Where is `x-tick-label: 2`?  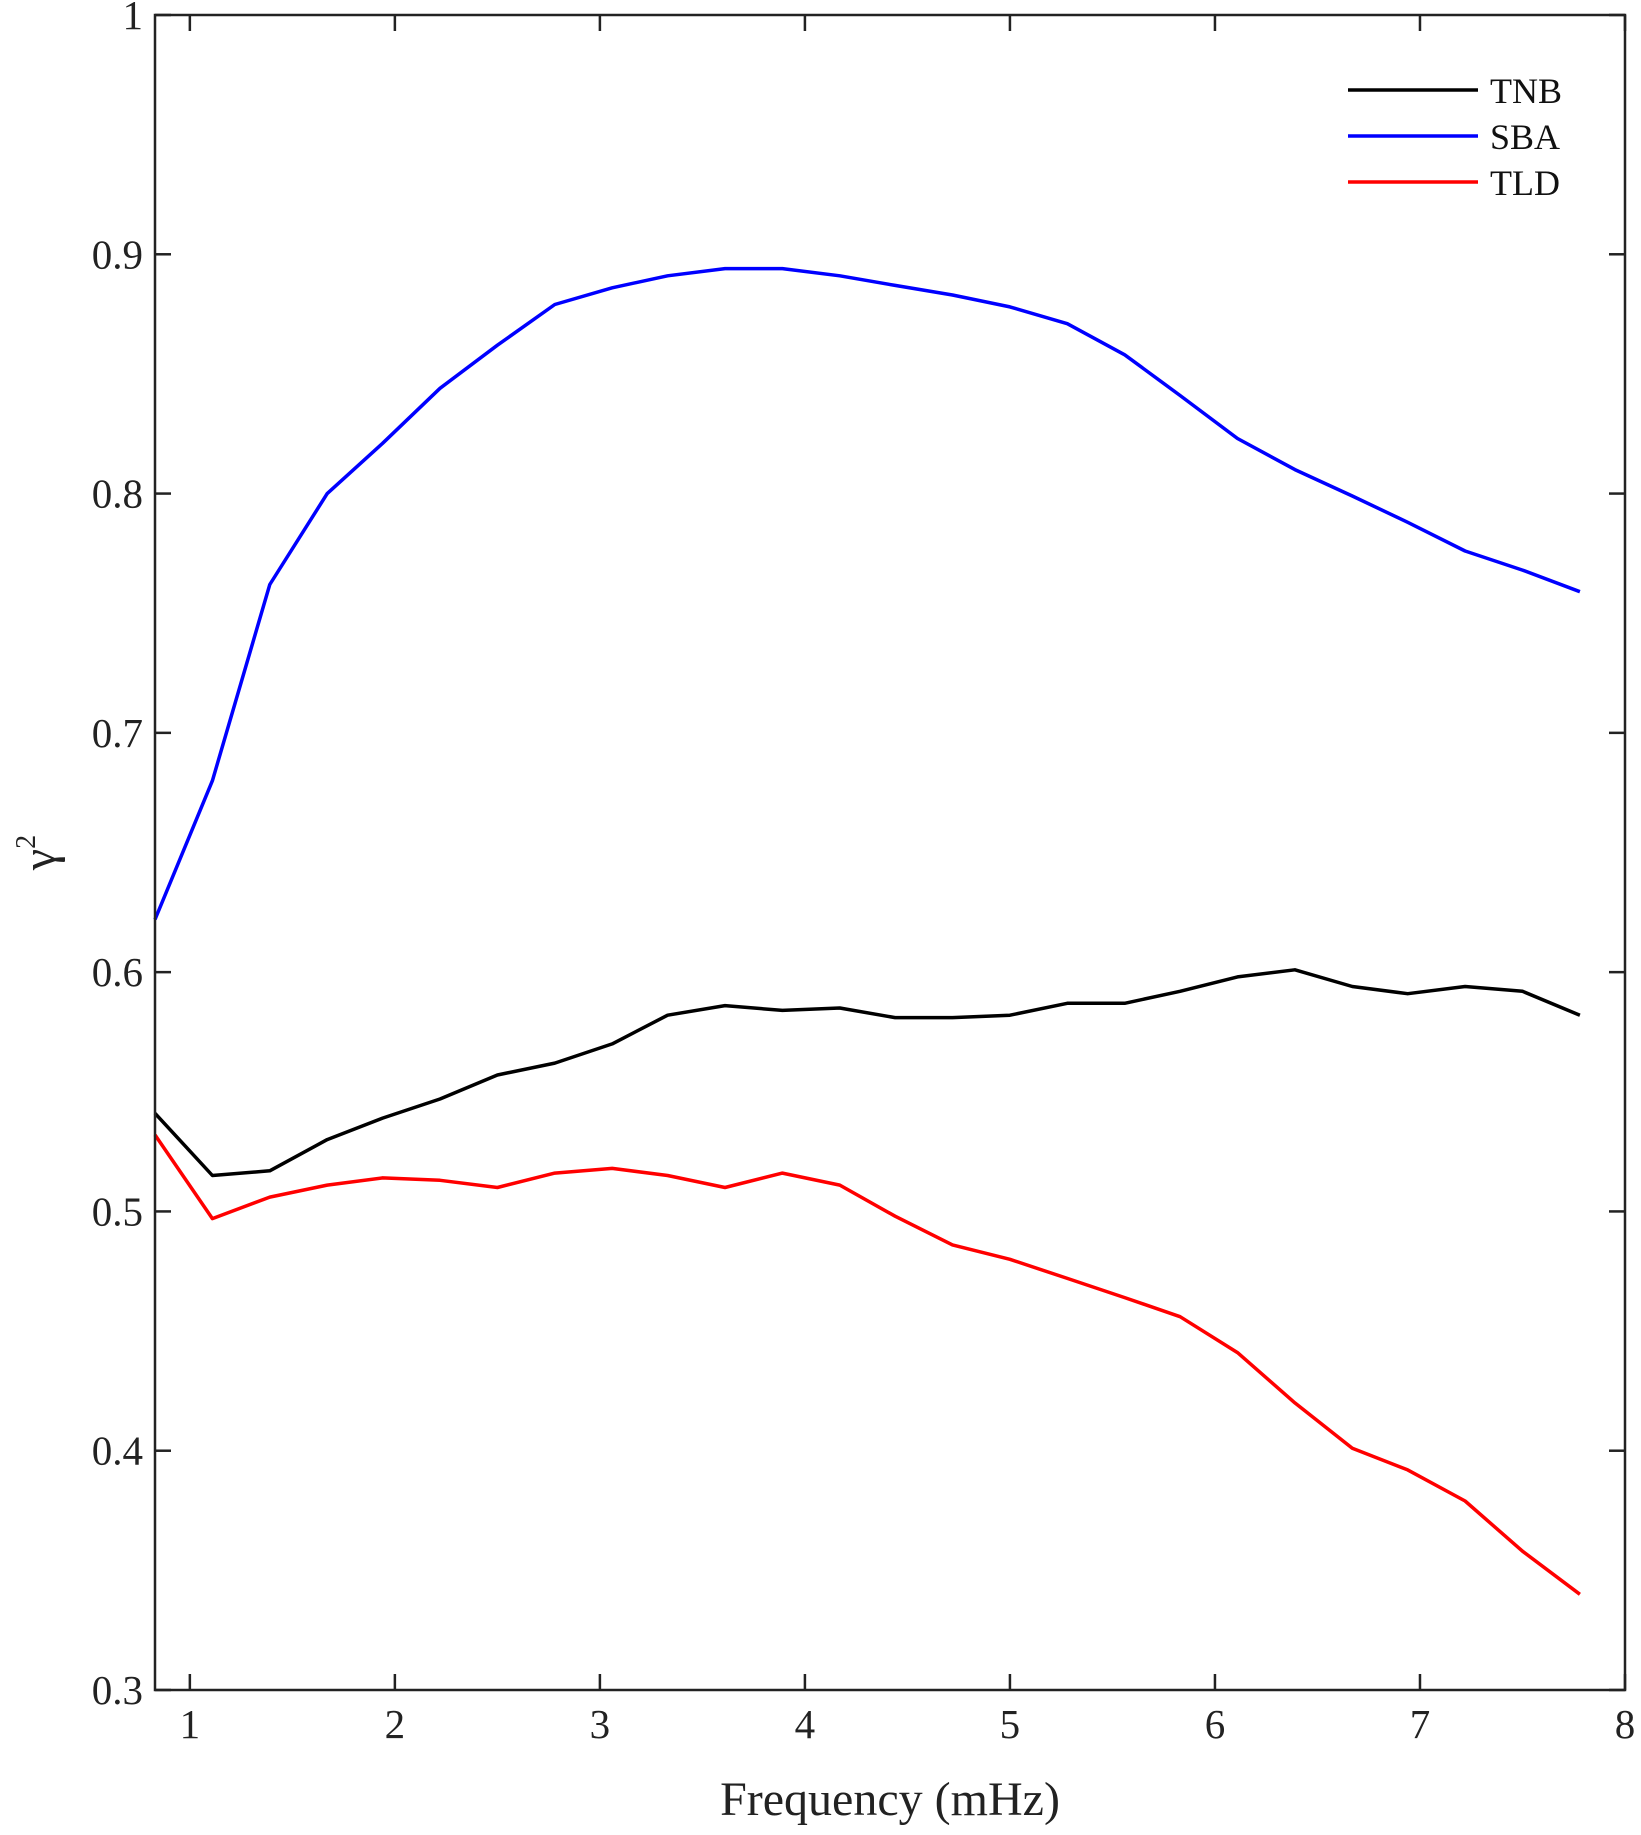
x-tick-label: 2 is located at coordinates (395, 1724).